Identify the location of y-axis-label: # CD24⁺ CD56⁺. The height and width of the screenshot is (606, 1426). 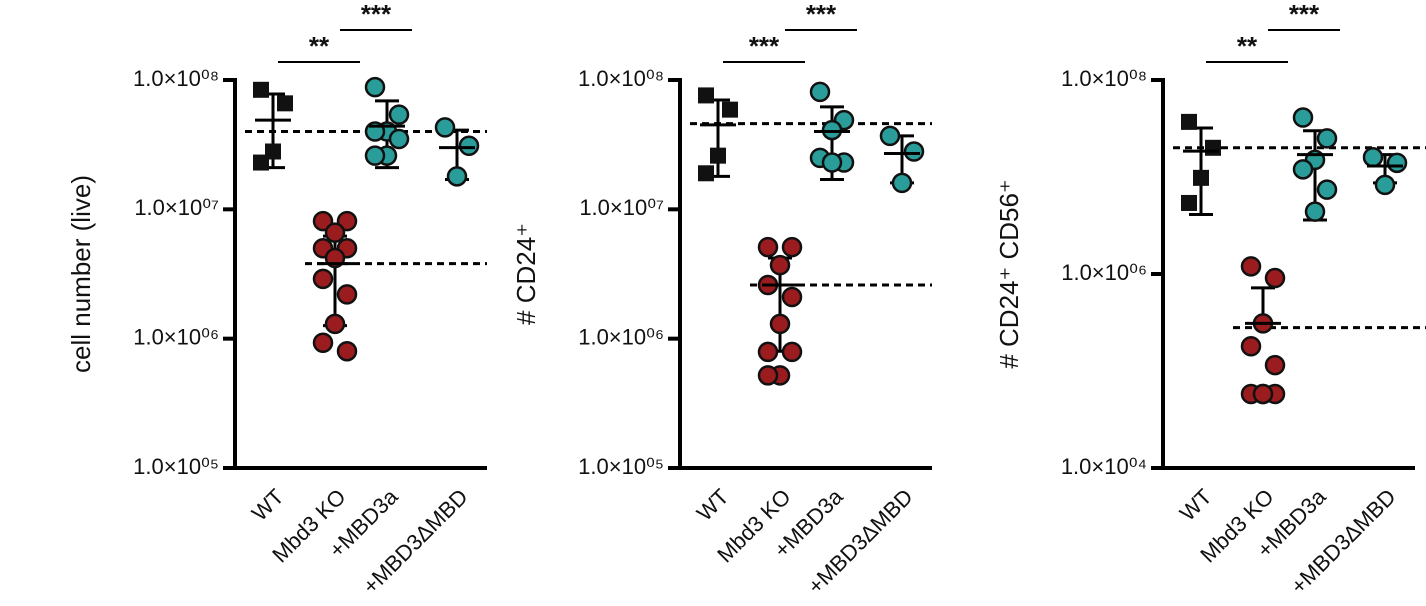
(1009, 273).